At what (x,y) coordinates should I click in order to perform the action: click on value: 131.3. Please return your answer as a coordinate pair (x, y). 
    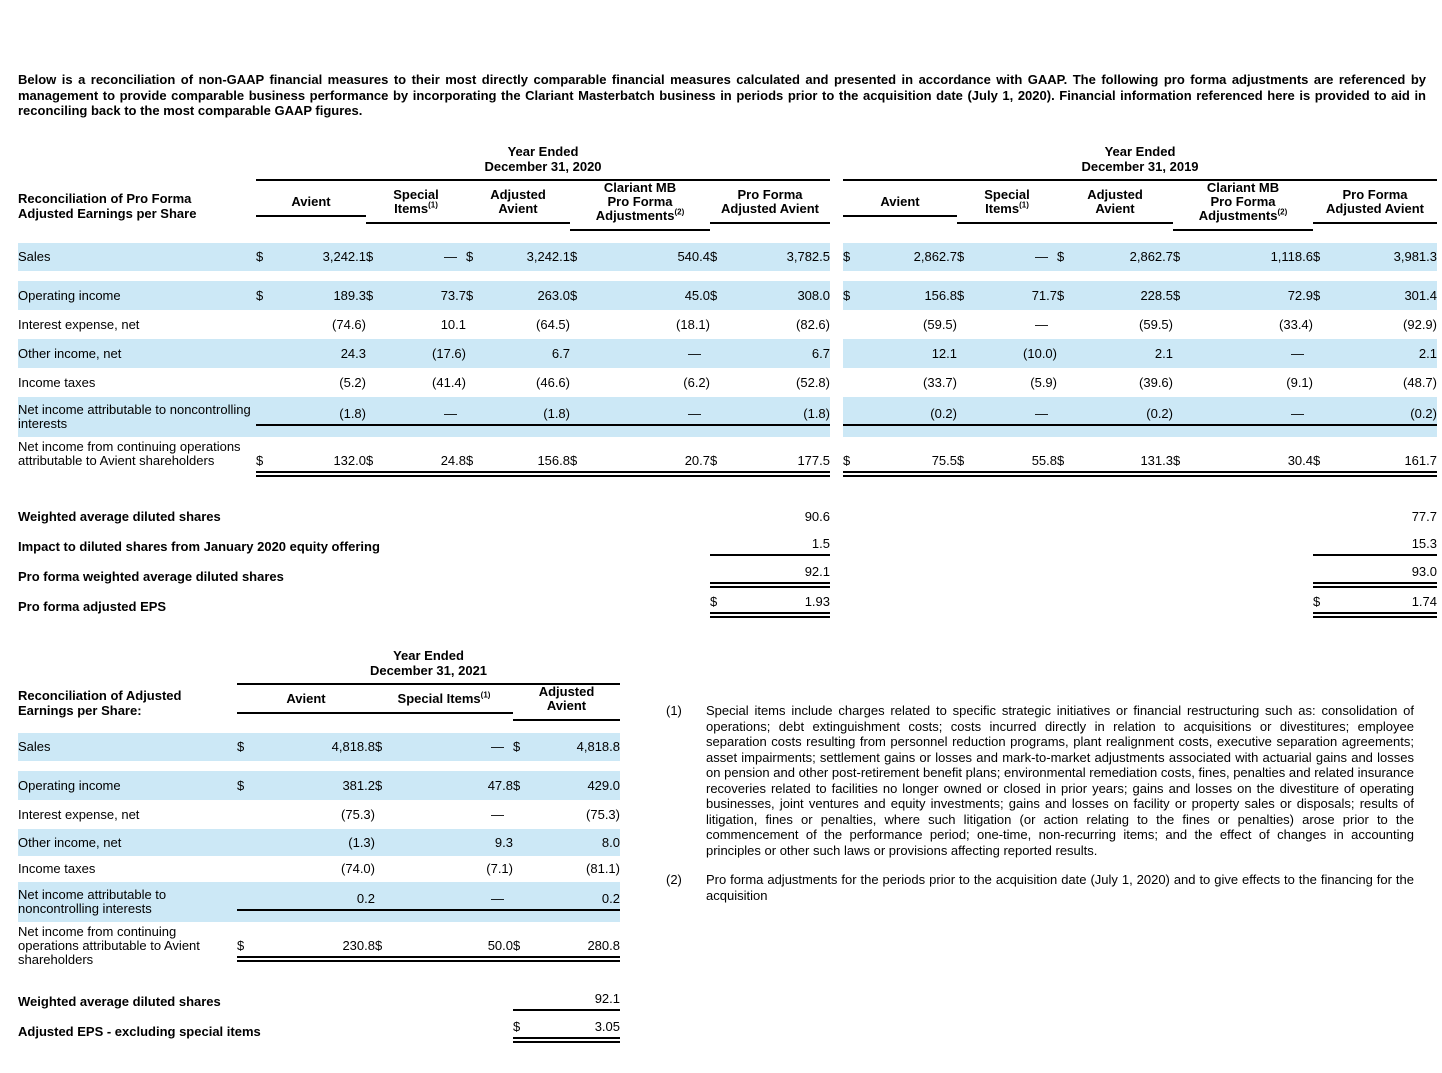
    Looking at the image, I should click on (1156, 460).